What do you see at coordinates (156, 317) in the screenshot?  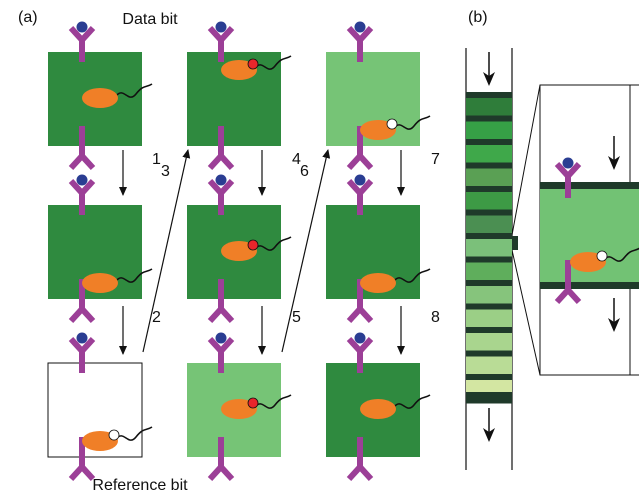 I see `step-label: 2` at bounding box center [156, 317].